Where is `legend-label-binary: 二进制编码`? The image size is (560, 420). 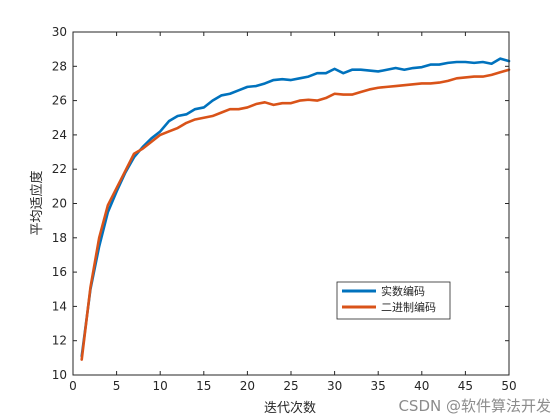
legend-label-binary: 二进制编码 is located at coordinates (408, 307).